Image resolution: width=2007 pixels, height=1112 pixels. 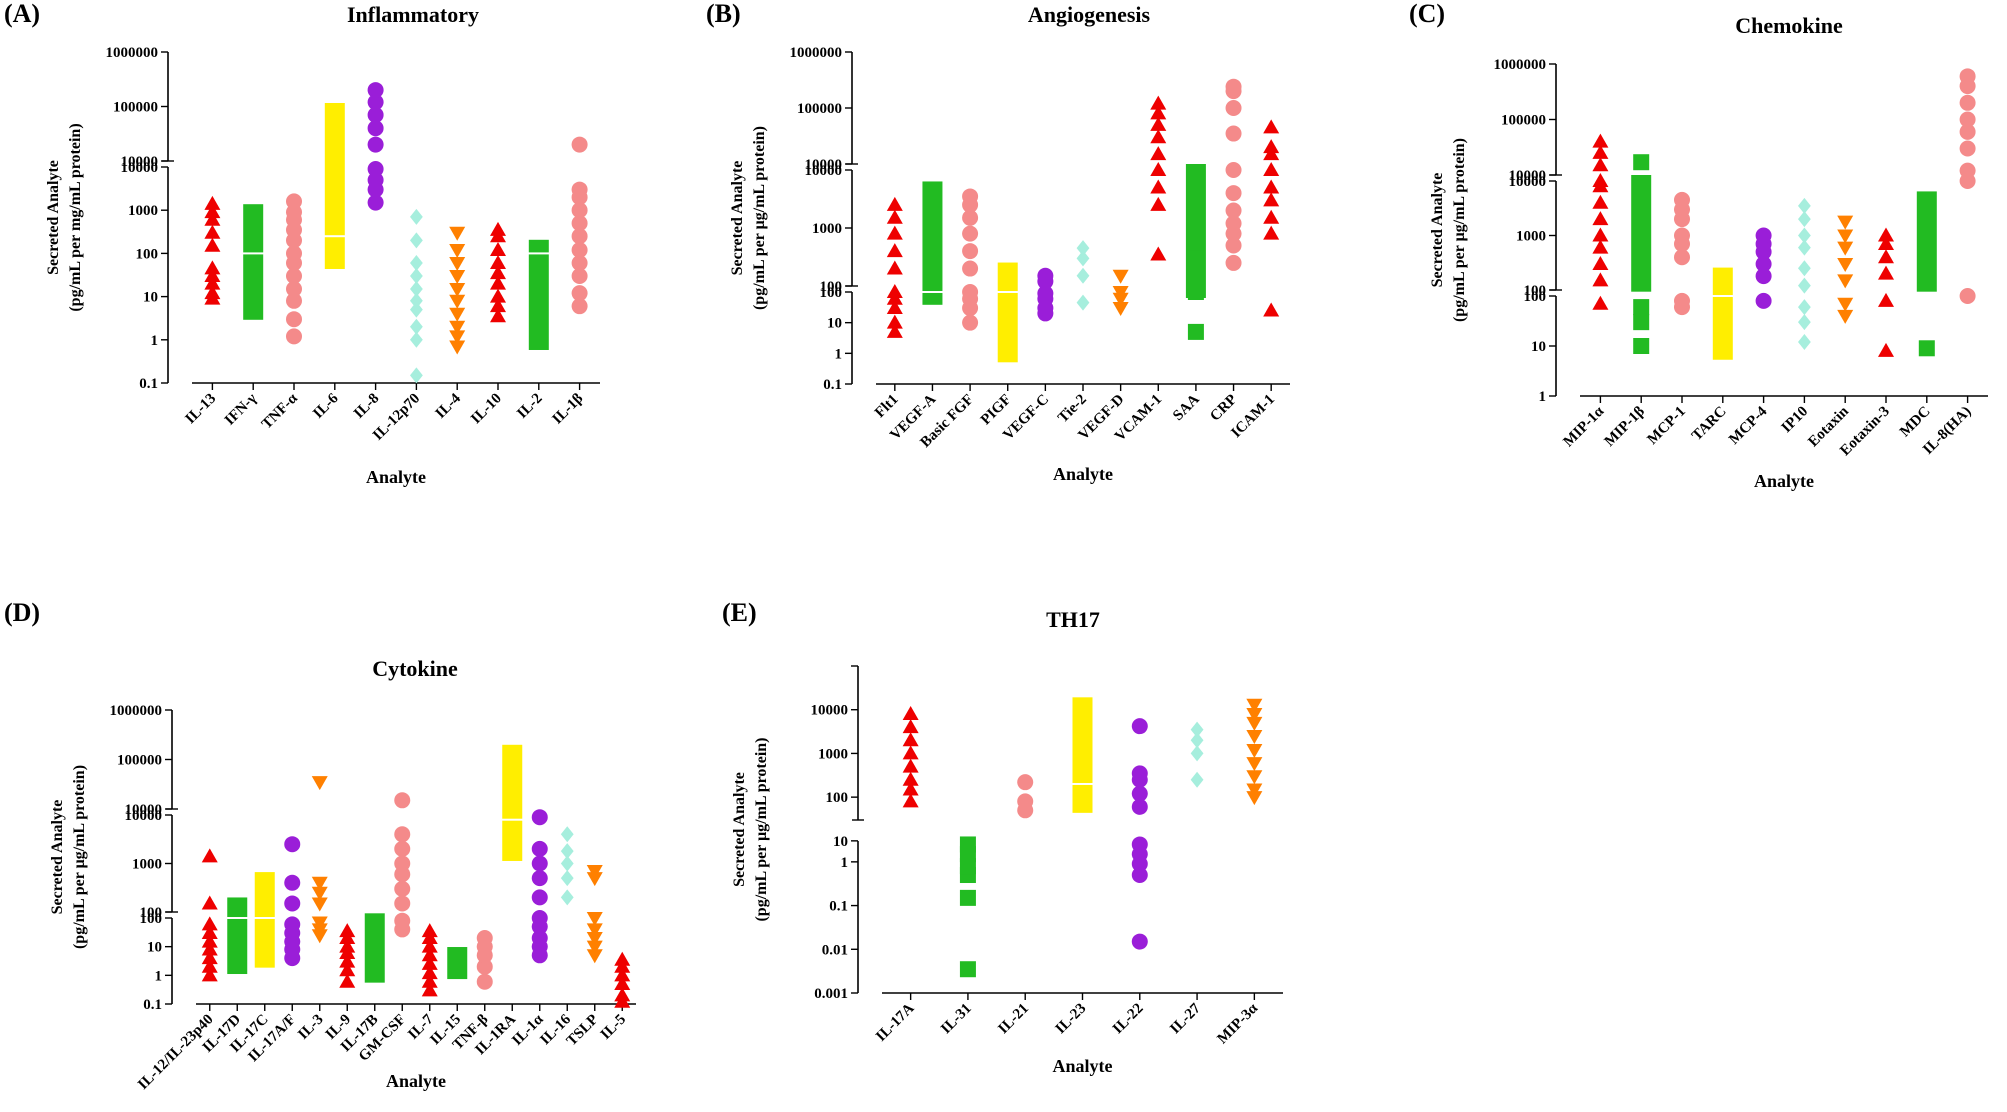 I want to click on data-band-ifn, so click(x=253, y=262).